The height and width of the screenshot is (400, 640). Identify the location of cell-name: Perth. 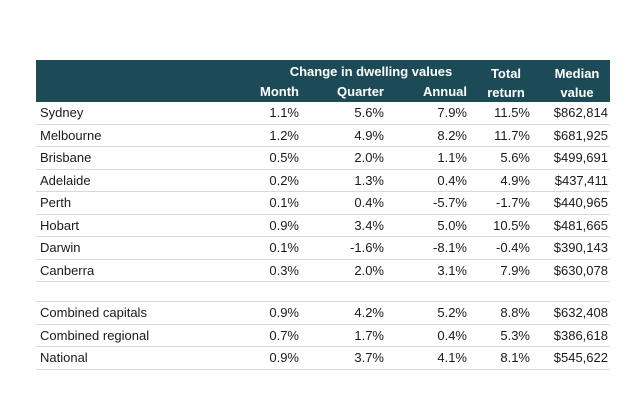
(56, 202).